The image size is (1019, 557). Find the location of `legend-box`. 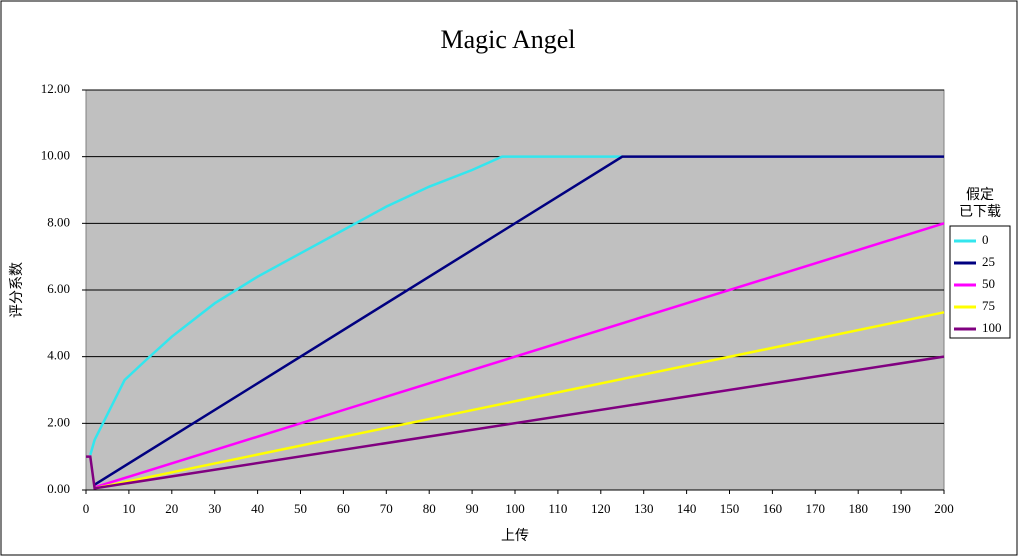

legend-box is located at coordinates (980, 282).